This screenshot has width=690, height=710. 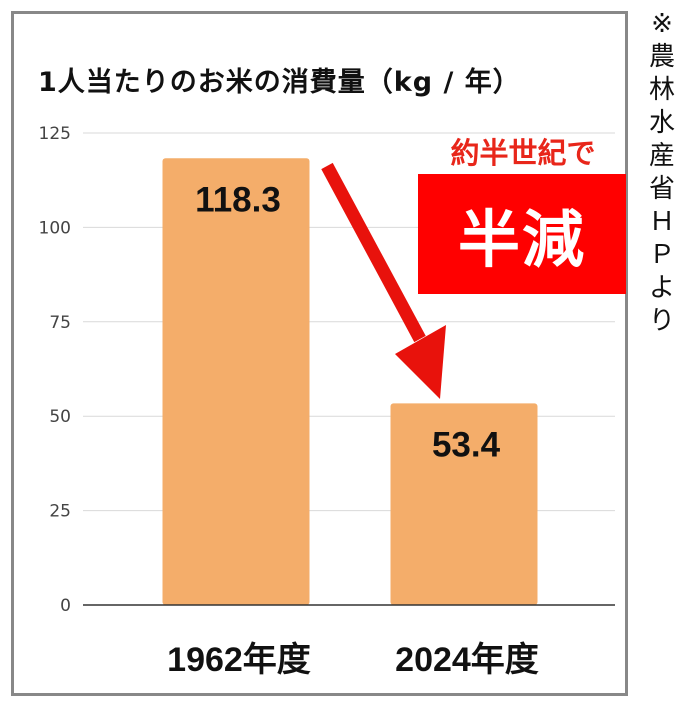 What do you see at coordinates (662, 24) in the screenshot?
I see `source-note-char: ※` at bounding box center [662, 24].